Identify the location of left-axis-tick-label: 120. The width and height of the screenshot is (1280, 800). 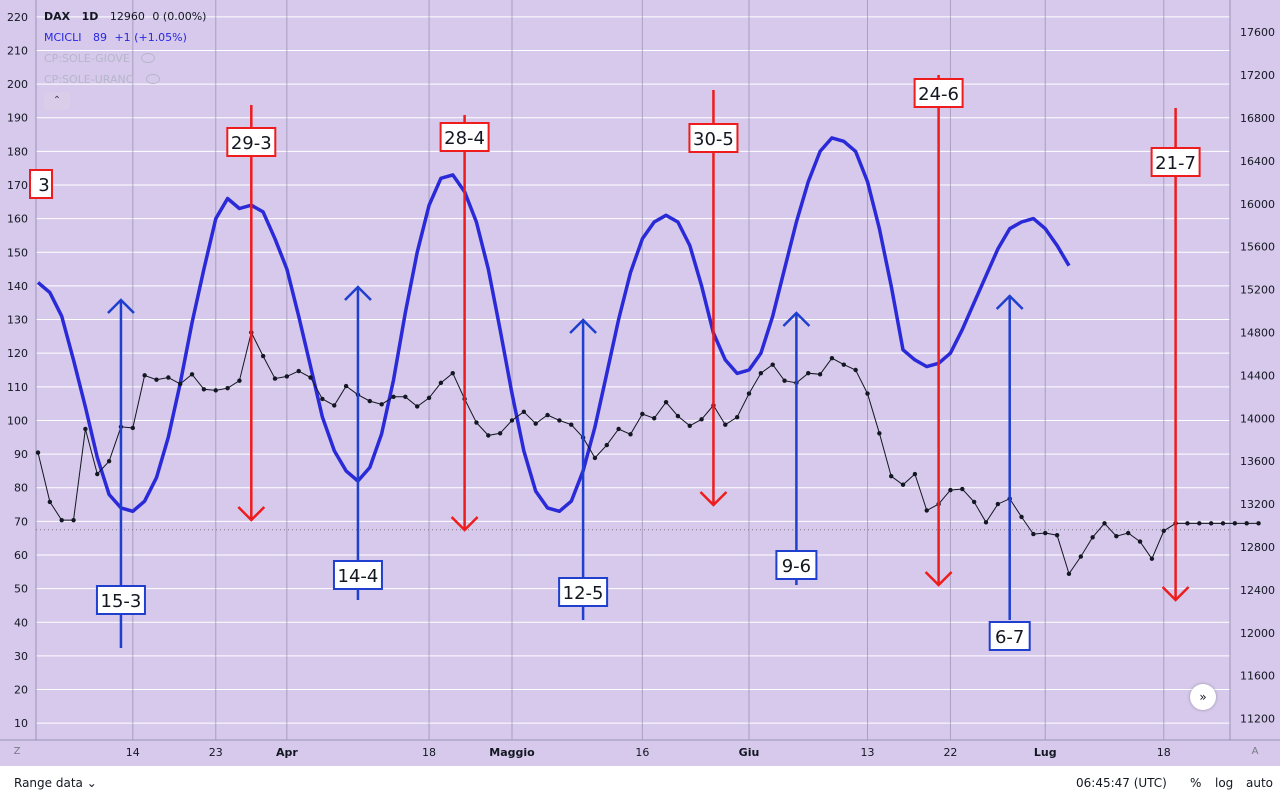
(17, 353).